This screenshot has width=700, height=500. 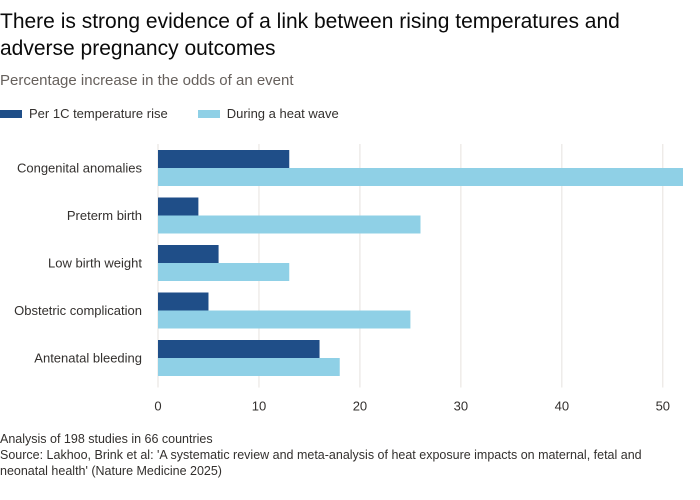 What do you see at coordinates (562, 406) in the screenshot?
I see `x-tick-label: 40` at bounding box center [562, 406].